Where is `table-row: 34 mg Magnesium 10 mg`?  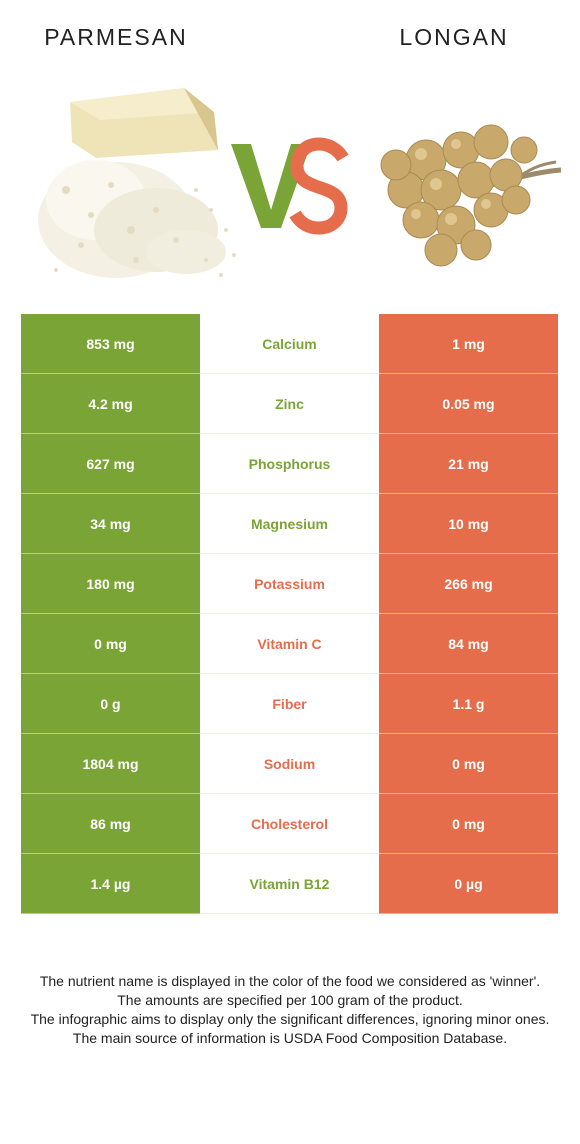
table-row: 34 mg Magnesium 10 mg is located at coordinates (289, 524).